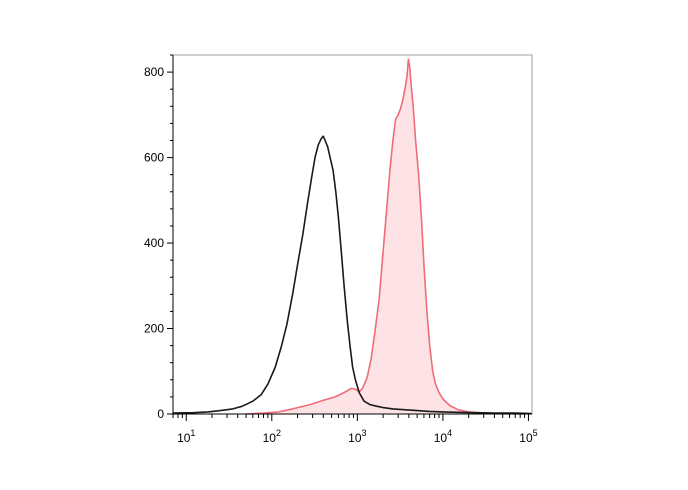 This screenshot has width=688, height=490. I want to click on x-tick-label: 10¹, so click(186, 436).